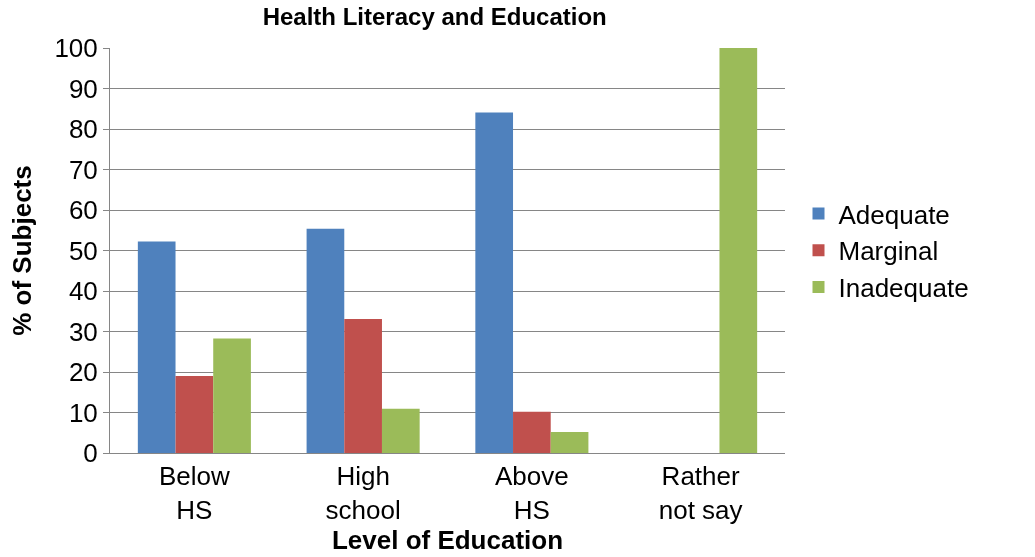  What do you see at coordinates (83, 250) in the screenshot?
I see `y-tick-label: 50` at bounding box center [83, 250].